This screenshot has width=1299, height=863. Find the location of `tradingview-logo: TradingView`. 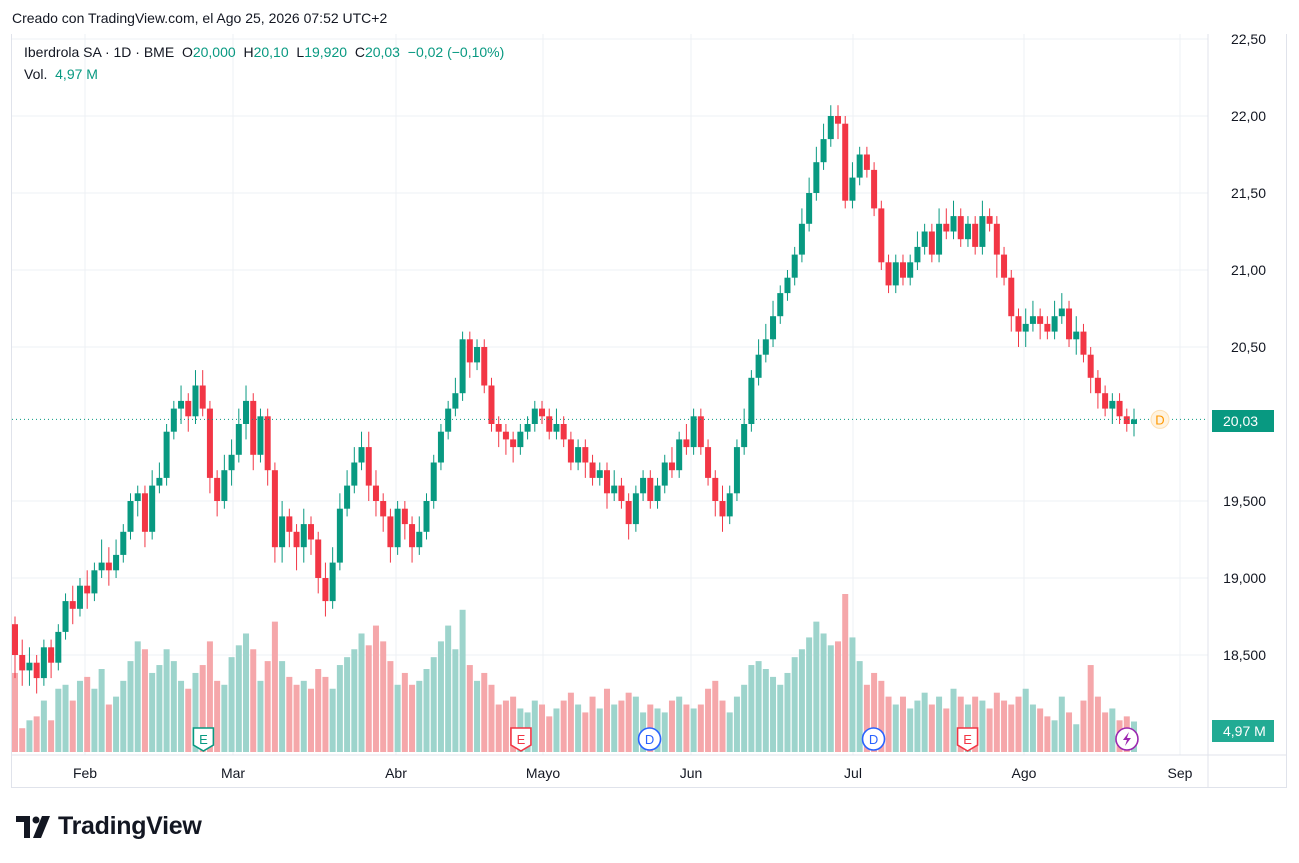

tradingview-logo: TradingView is located at coordinates (109, 826).